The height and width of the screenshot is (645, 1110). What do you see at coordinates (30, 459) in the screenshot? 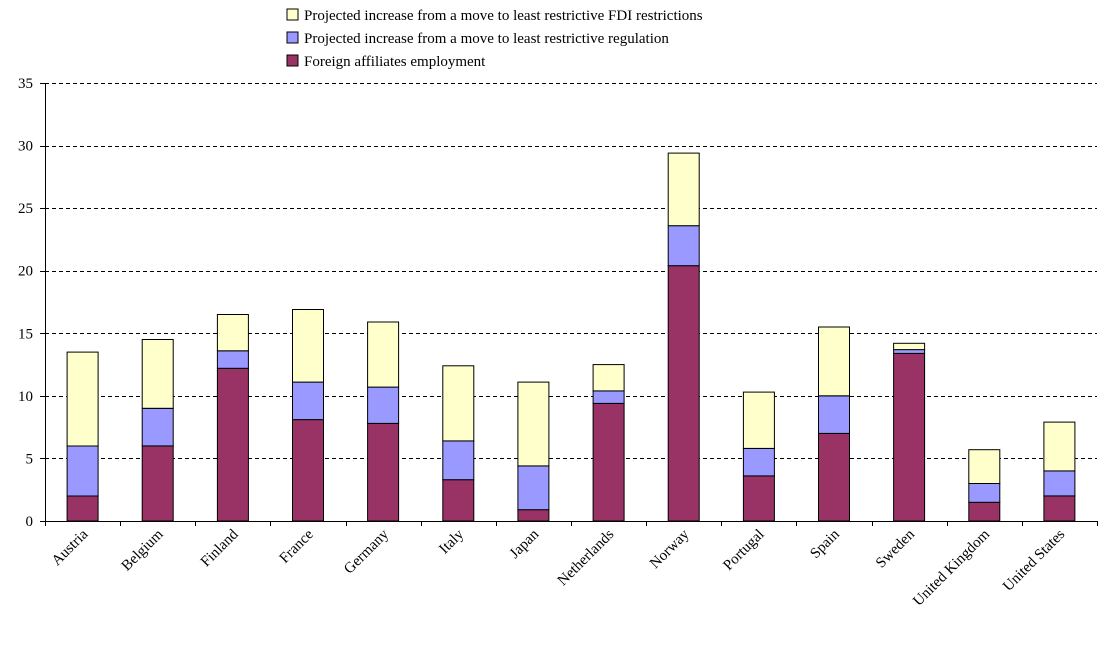
I see `y-tick-label: 5` at bounding box center [30, 459].